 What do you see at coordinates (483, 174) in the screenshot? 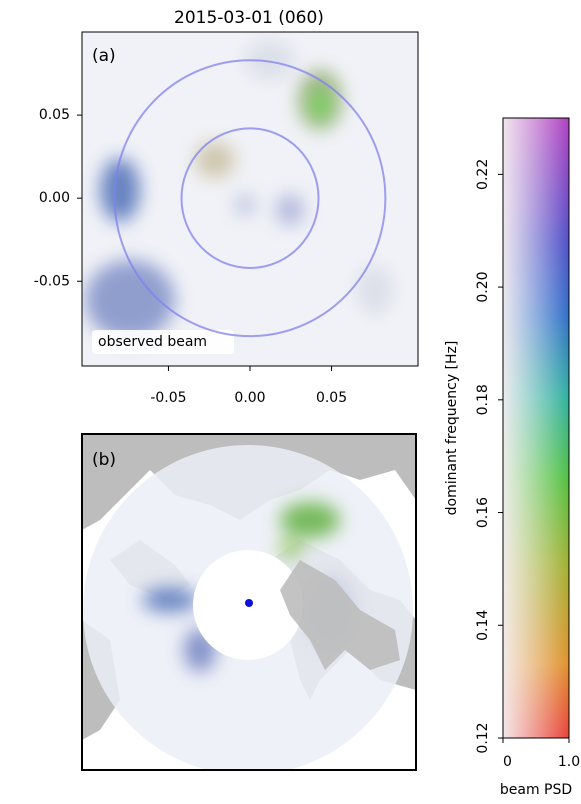
I see `y-tick-label: 0.22` at bounding box center [483, 174].